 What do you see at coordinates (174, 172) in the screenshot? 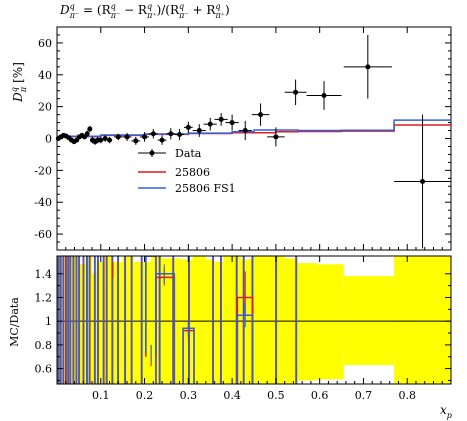
I see `legend-entry-25806: 25806` at bounding box center [174, 172].